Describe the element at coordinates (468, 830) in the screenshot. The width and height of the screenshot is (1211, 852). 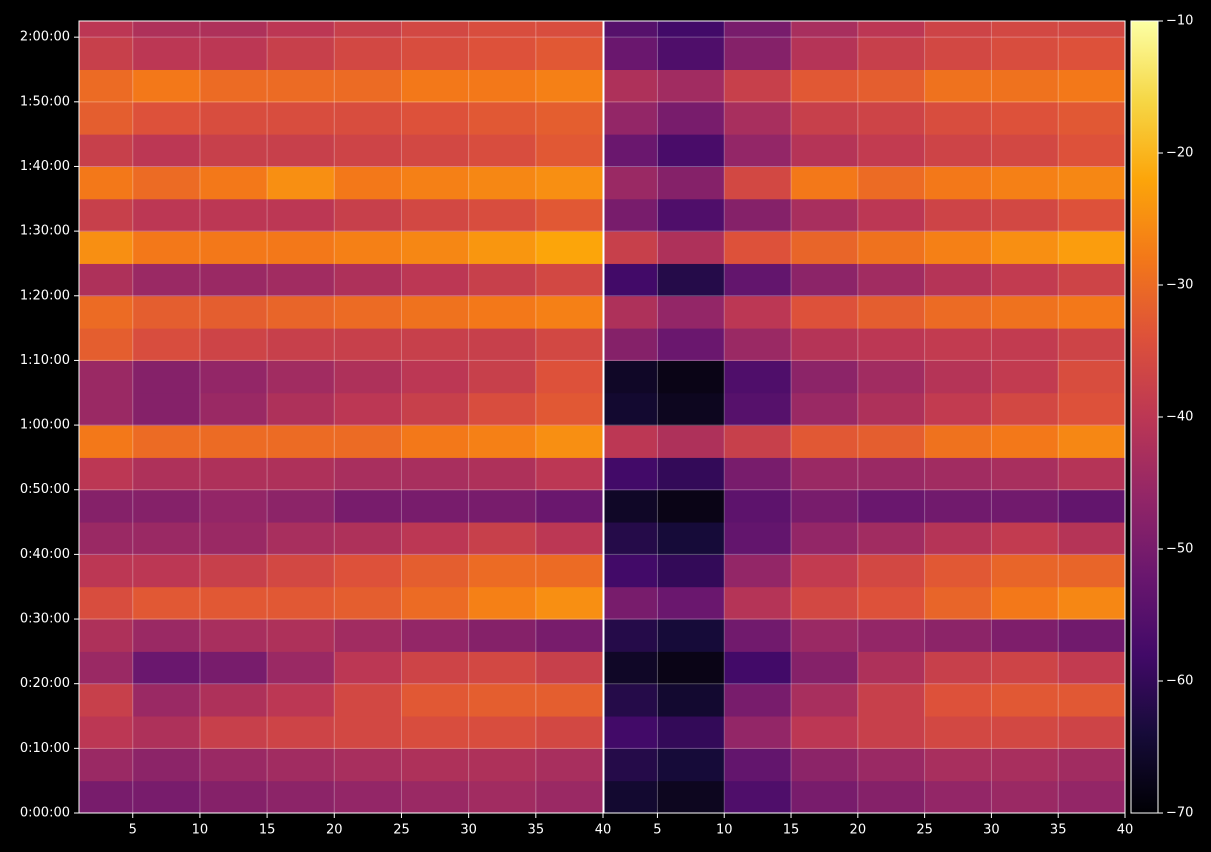
I see `x-tick-label: 30` at that location.